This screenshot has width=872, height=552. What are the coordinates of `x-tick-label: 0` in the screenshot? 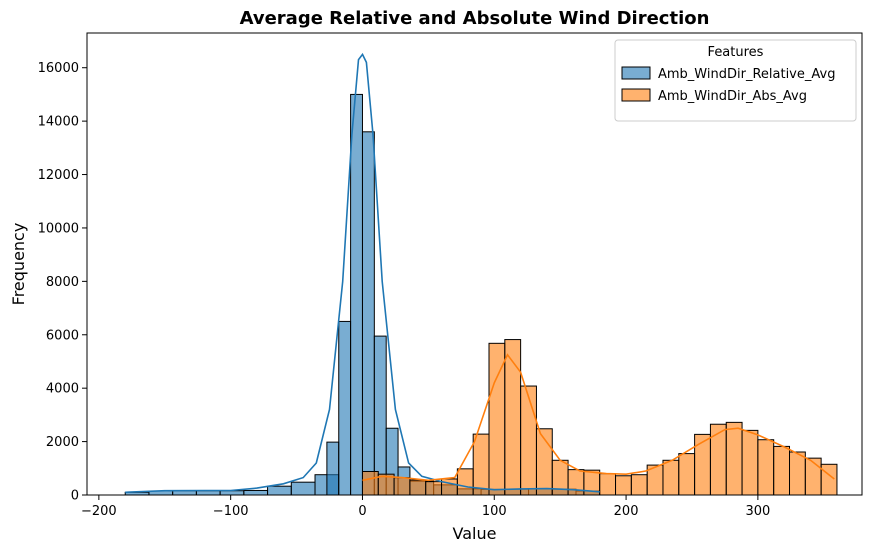 It's located at (362, 511).